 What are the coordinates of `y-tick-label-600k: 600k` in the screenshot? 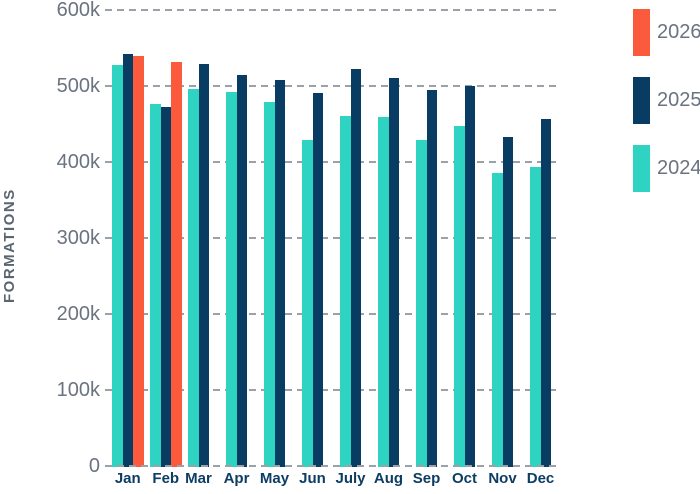 It's located at (78, 10).